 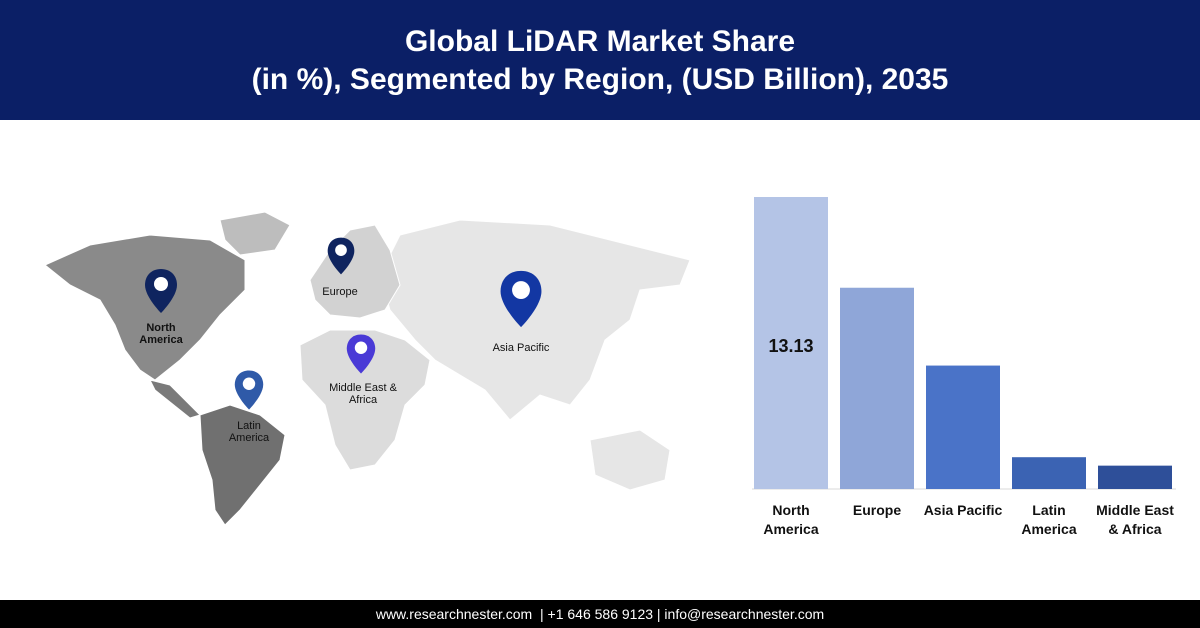 I want to click on category-label-2: Asia Pacific, so click(x=963, y=510).